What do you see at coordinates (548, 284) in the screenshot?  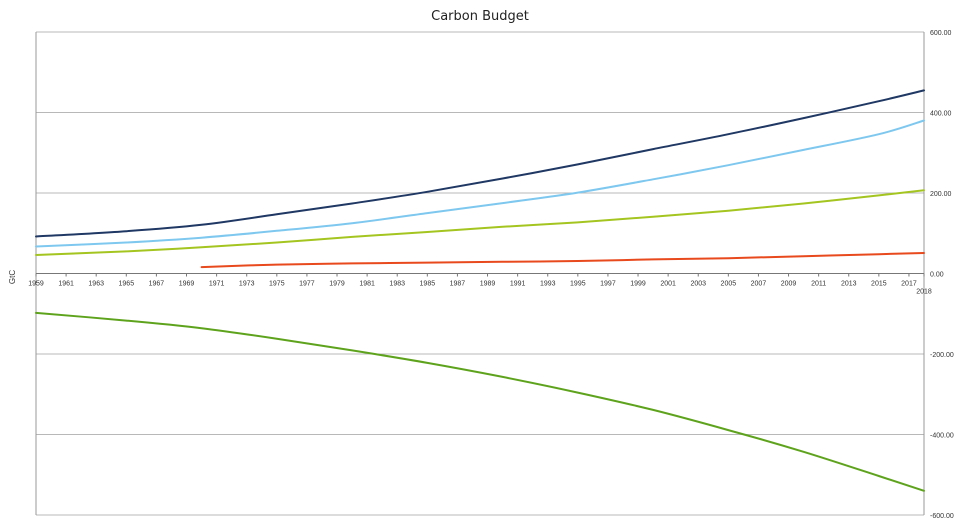 I see `x-tick-label: 1993` at bounding box center [548, 284].